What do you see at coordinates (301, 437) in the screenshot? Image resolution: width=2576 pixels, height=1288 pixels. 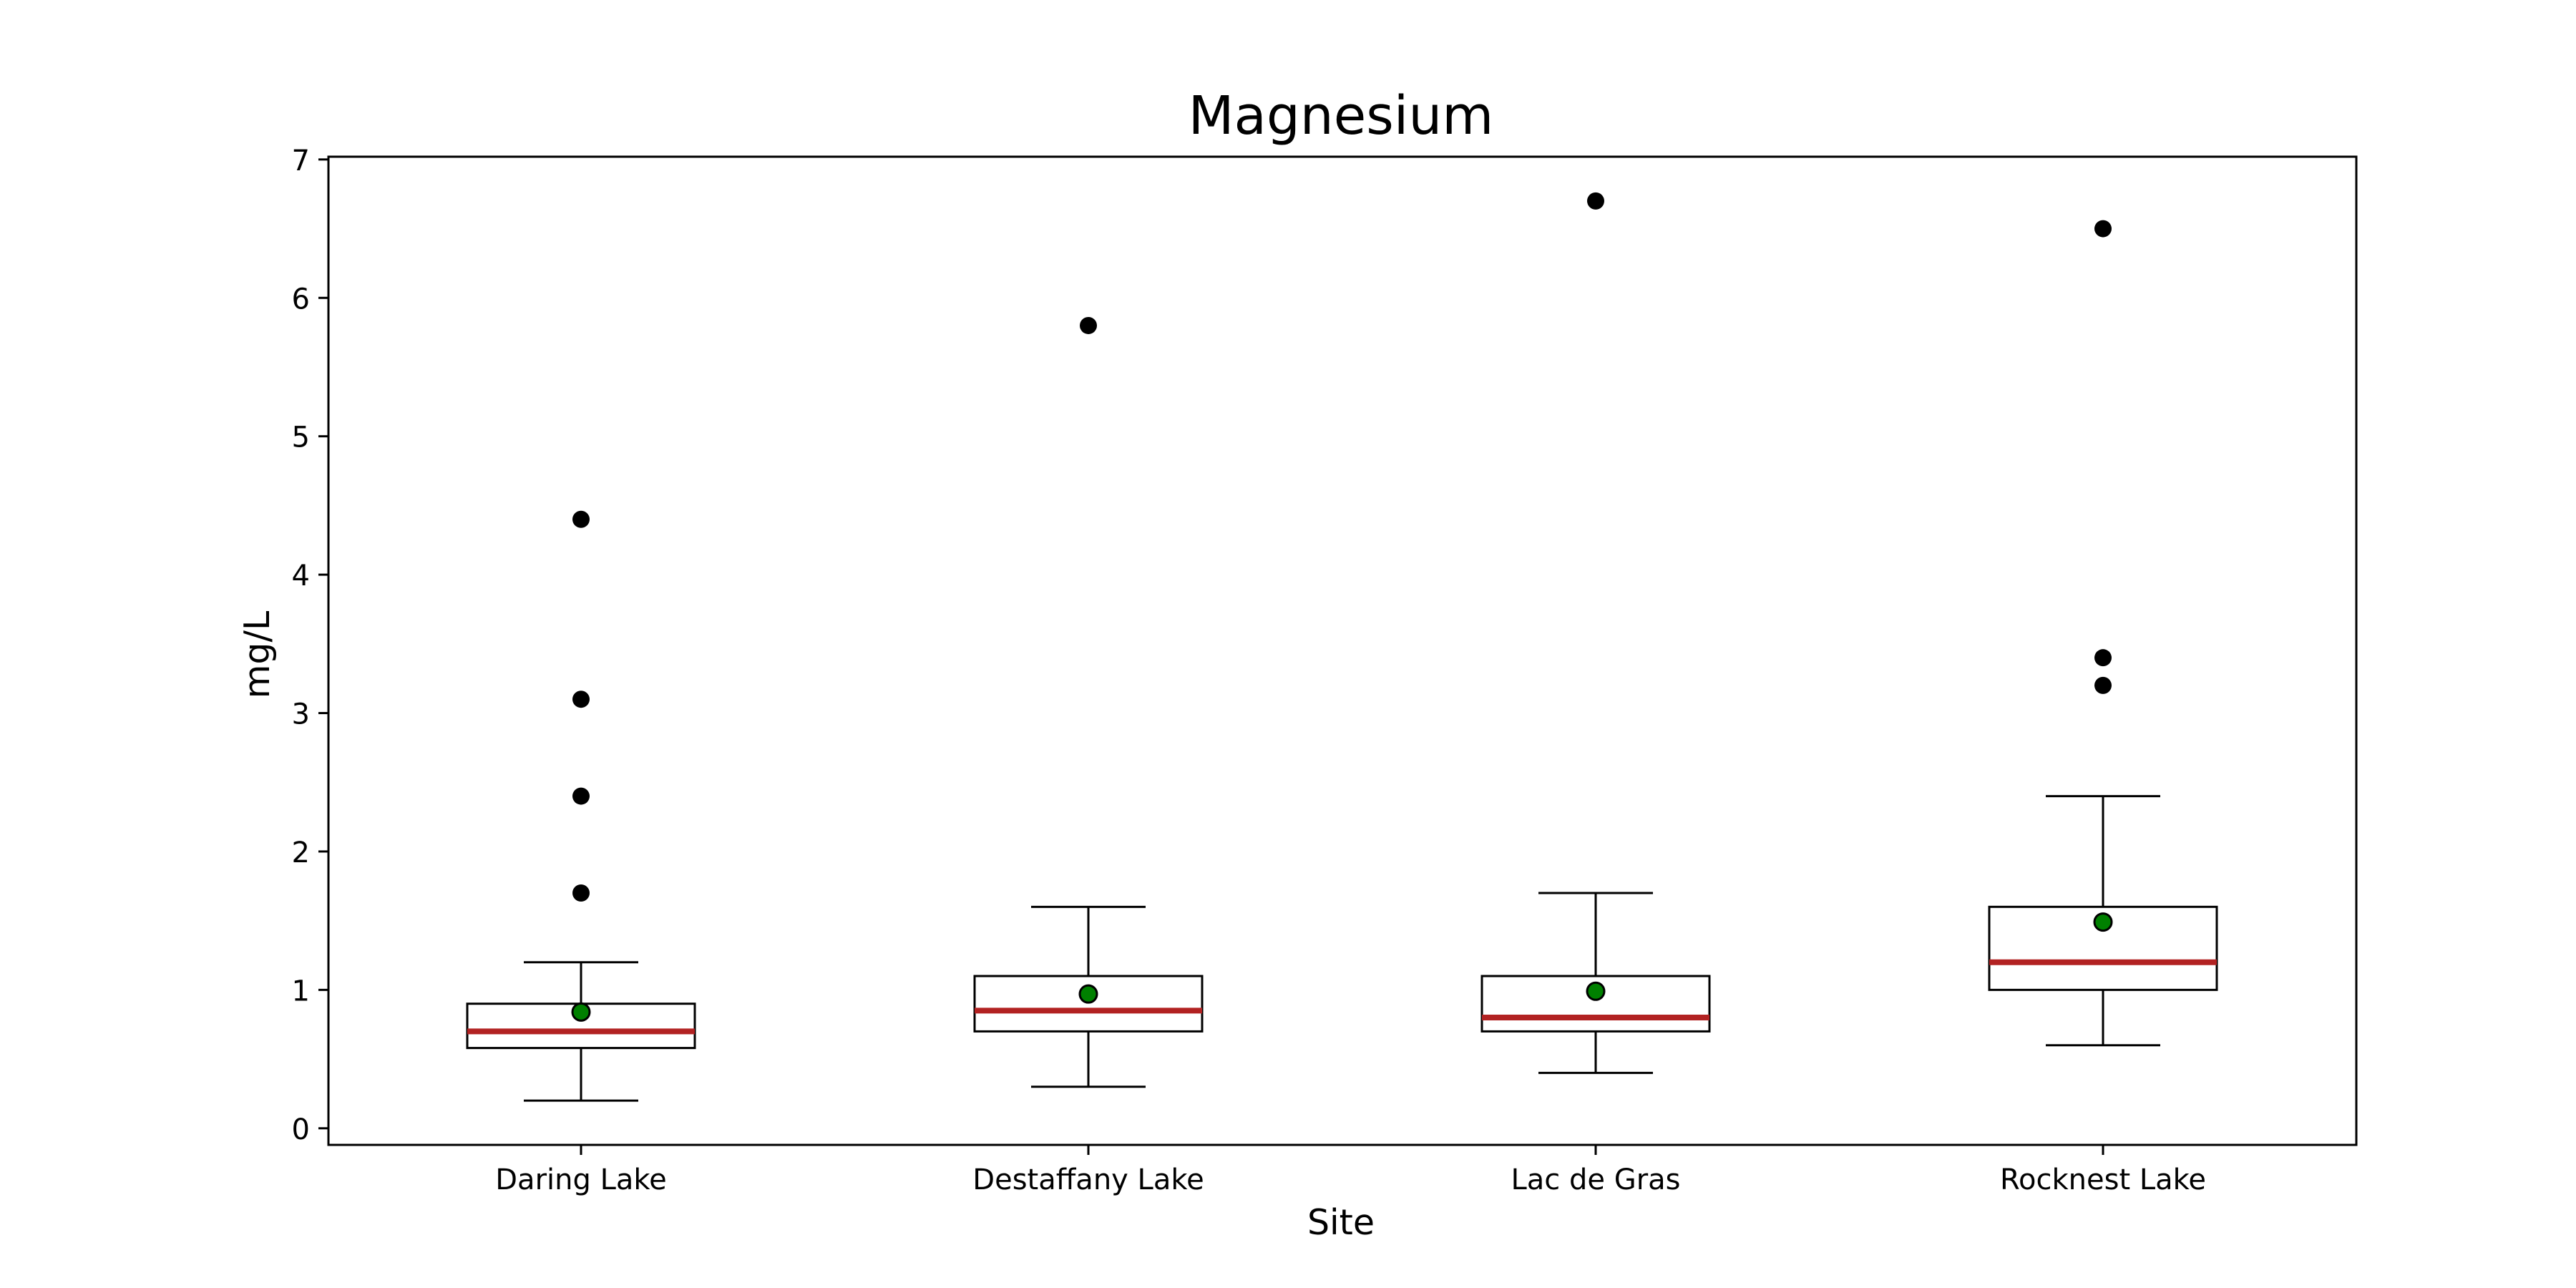 I see `y-tick-label: 5` at bounding box center [301, 437].